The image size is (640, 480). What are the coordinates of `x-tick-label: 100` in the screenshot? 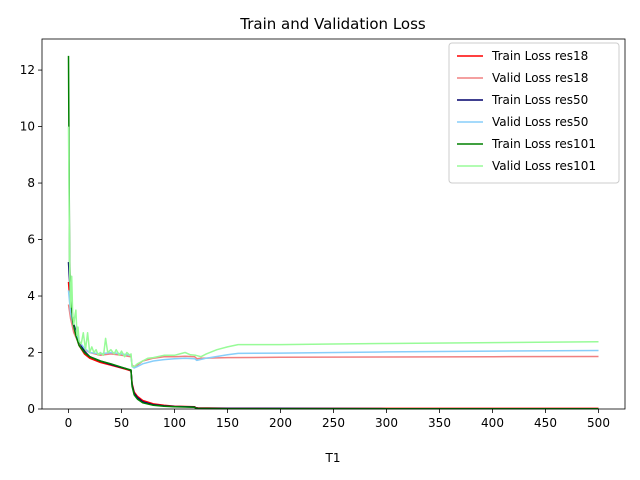 It's located at (174, 423).